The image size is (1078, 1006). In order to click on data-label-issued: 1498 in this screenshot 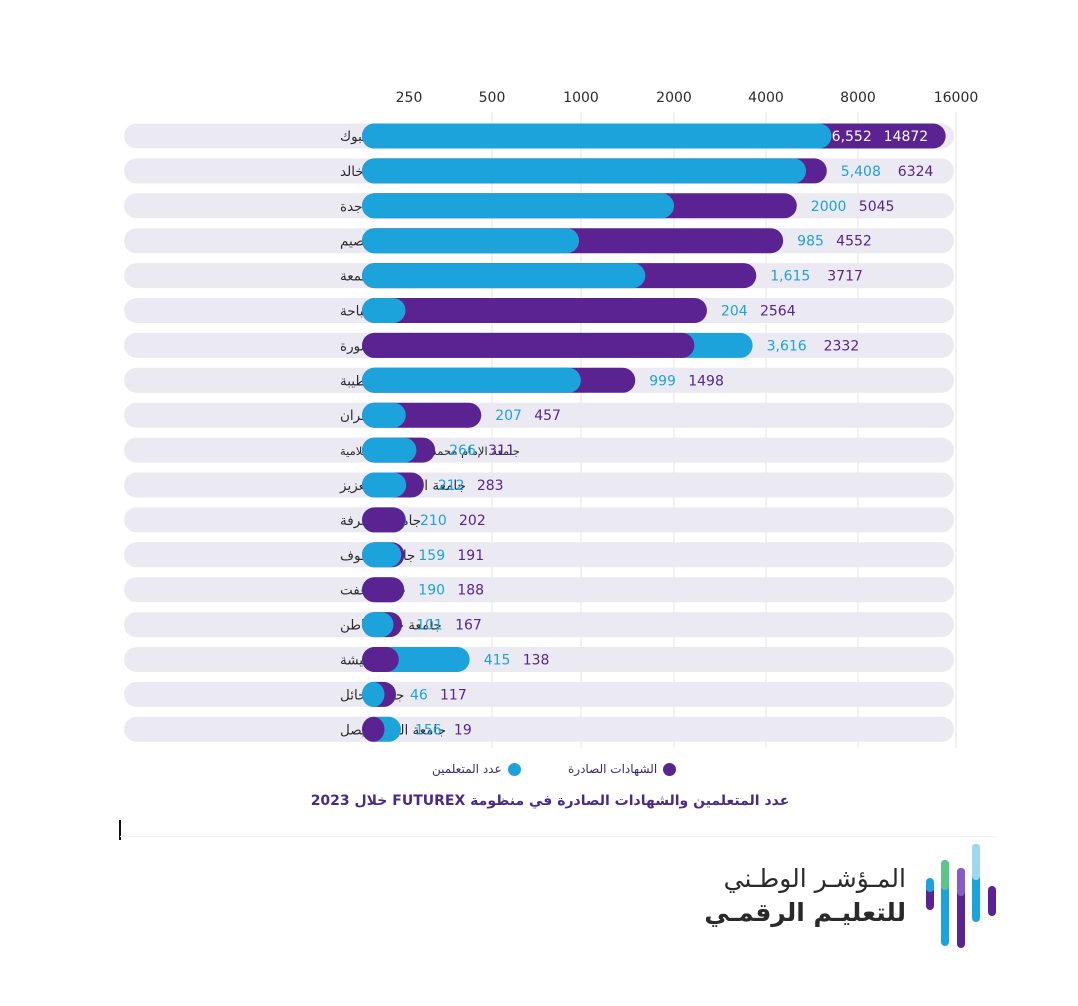, I will do `click(706, 381)`.